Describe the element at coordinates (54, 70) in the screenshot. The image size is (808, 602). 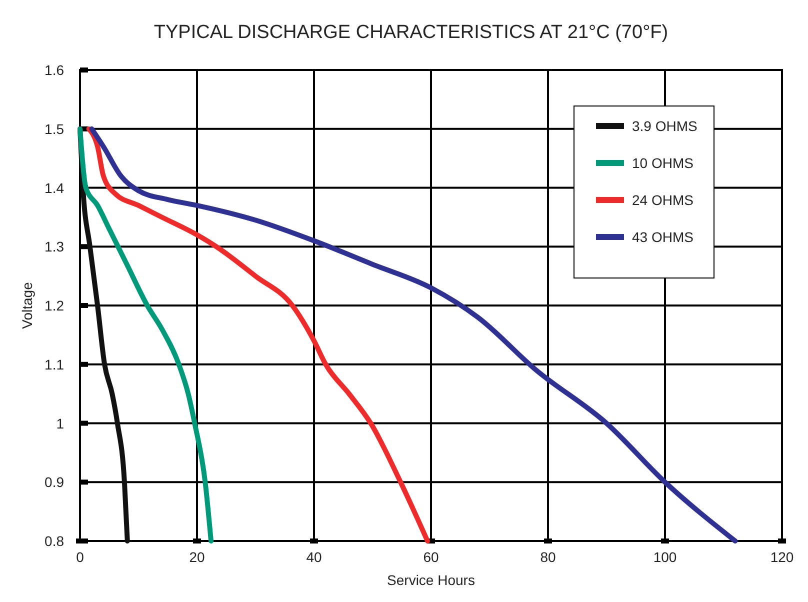
I see `y-tick-label: 1.6` at that location.